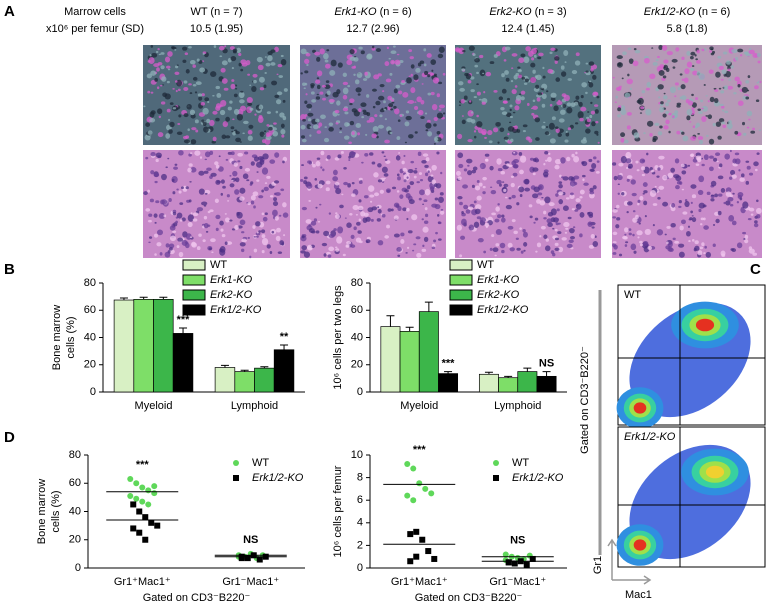 The image size is (767, 607). I want to click on bar, so click(163, 346).